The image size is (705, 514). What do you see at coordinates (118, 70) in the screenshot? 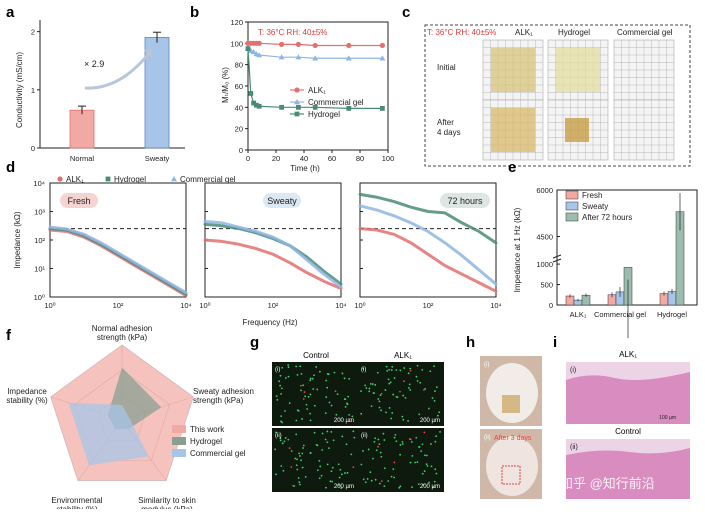
I see `a-arrow-icon` at bounding box center [118, 70].